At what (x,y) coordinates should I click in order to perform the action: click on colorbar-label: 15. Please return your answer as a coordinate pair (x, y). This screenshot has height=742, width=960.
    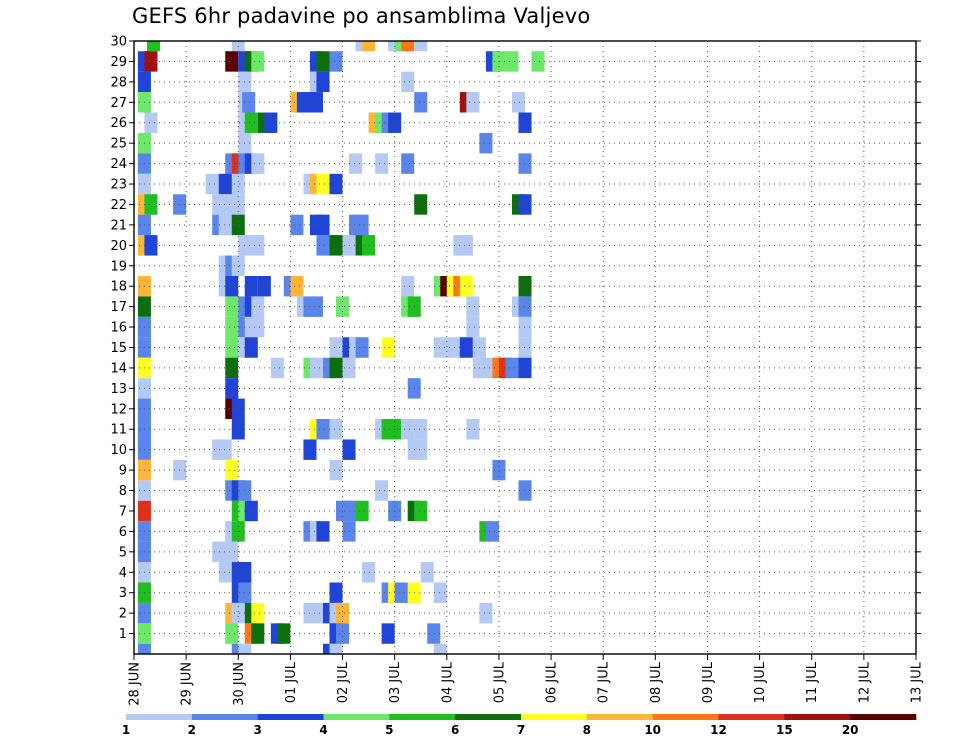
    Looking at the image, I should click on (784, 730).